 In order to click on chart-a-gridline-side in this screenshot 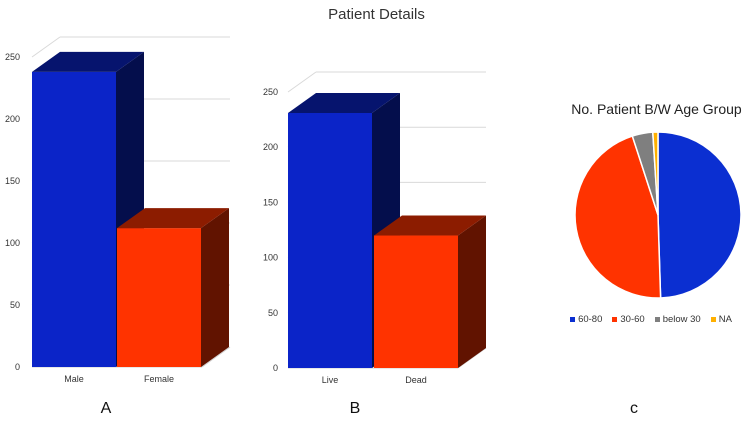, I will do `click(46, 47)`.